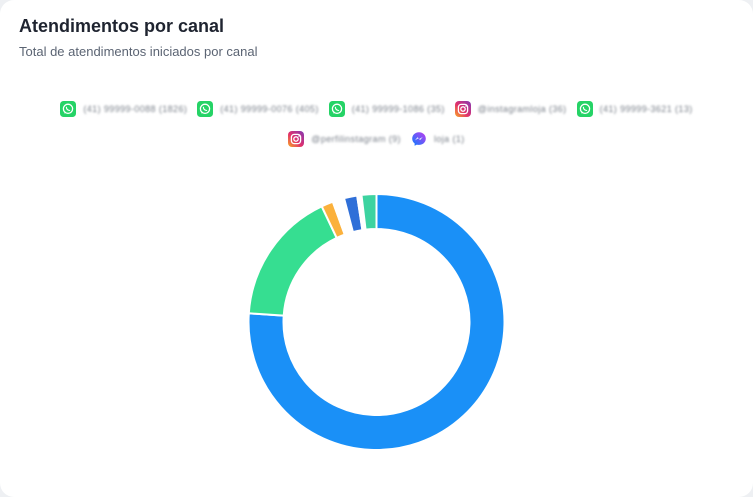 The image size is (753, 497). What do you see at coordinates (419, 139) in the screenshot?
I see `messenger-icon` at bounding box center [419, 139].